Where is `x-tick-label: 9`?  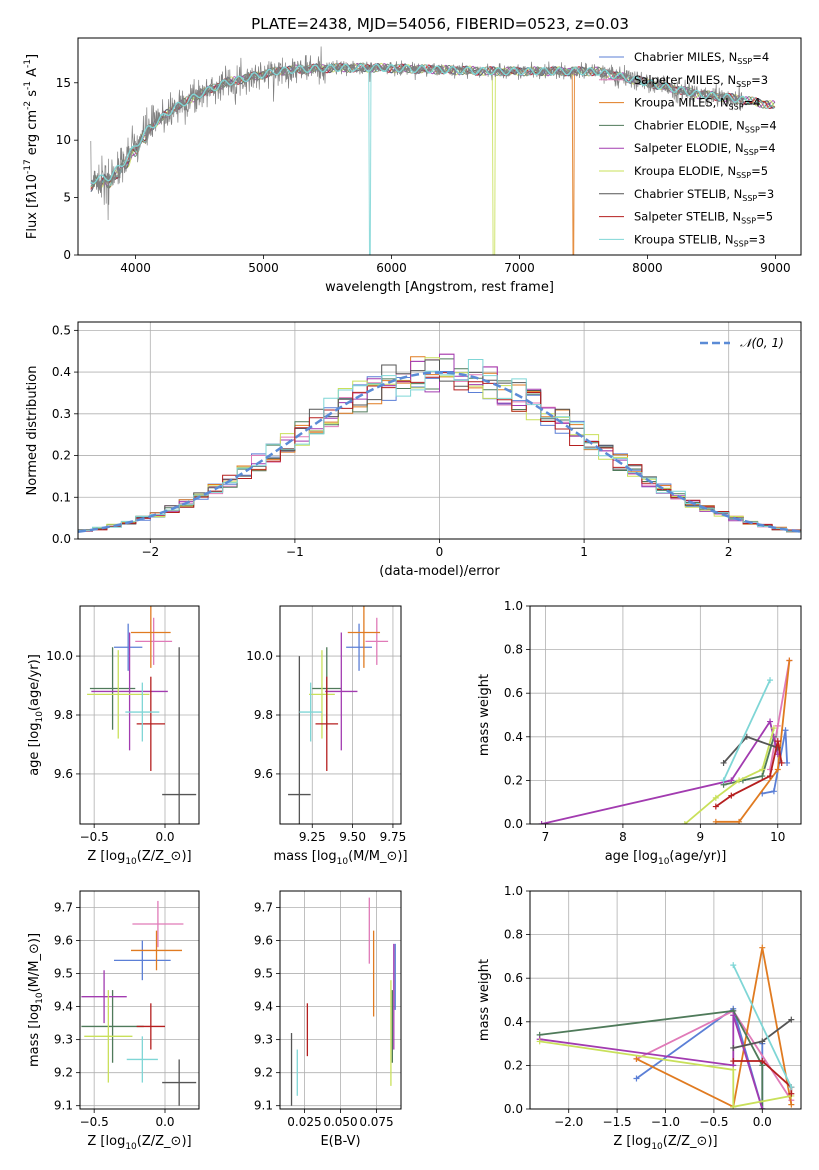 x-tick-label: 9 is located at coordinates (701, 837).